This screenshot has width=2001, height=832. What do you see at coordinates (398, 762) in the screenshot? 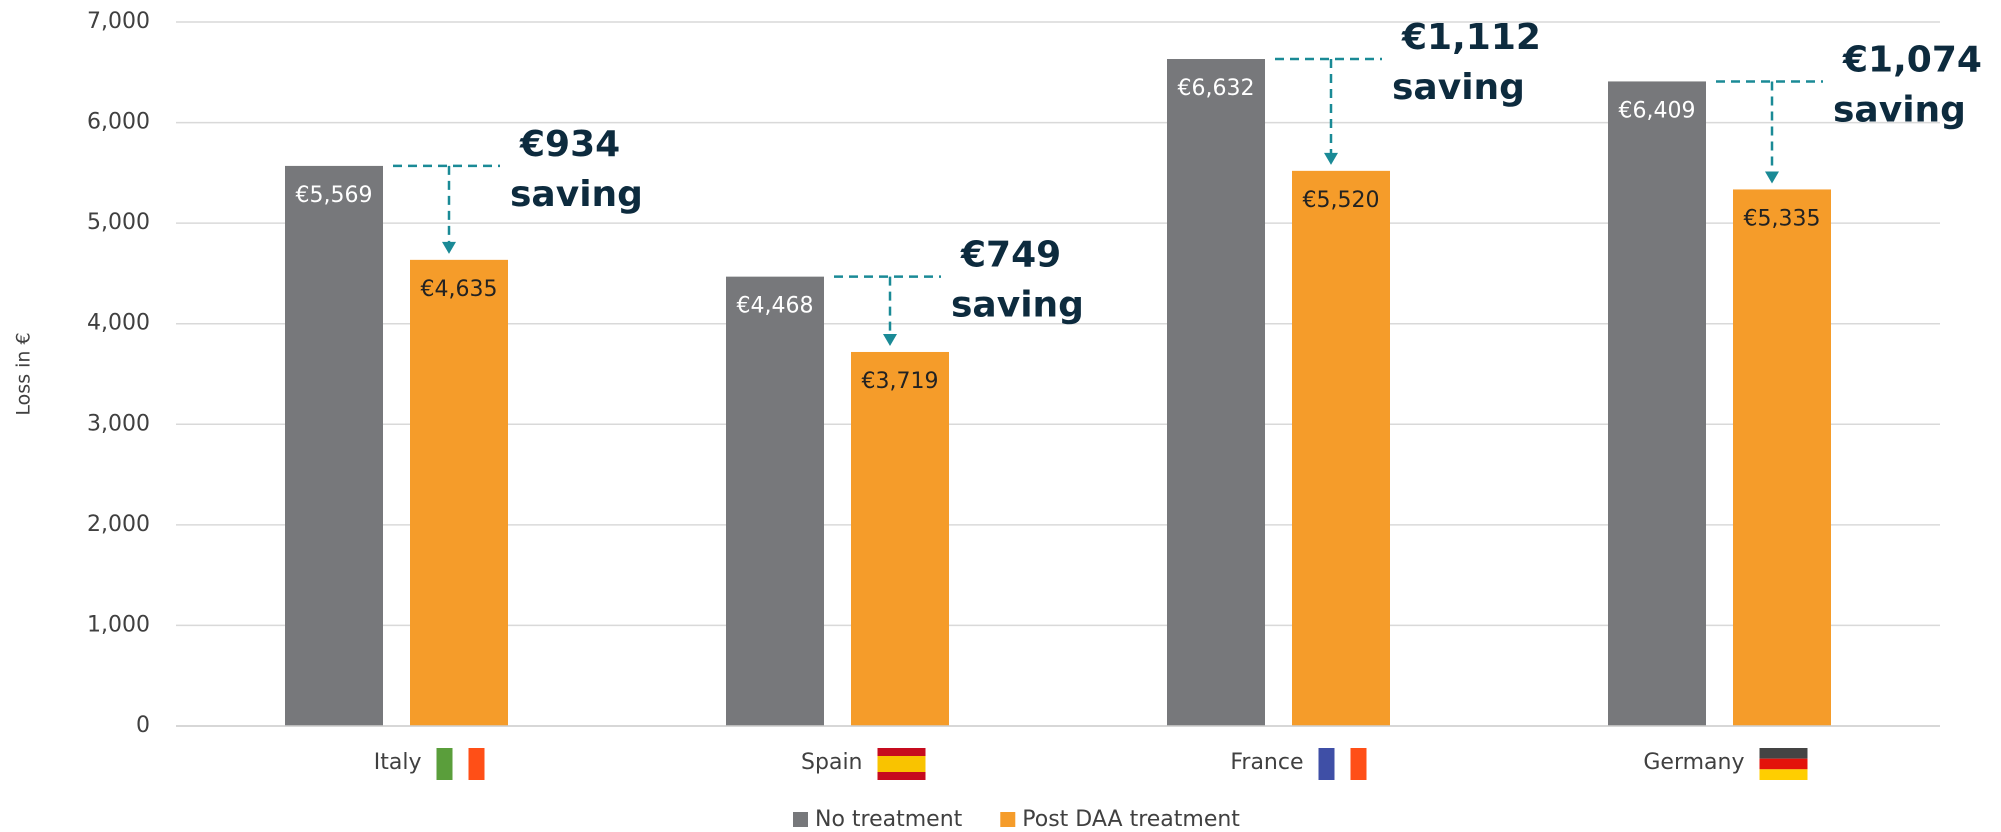
I see `x-tick-label: Italy` at bounding box center [398, 762].